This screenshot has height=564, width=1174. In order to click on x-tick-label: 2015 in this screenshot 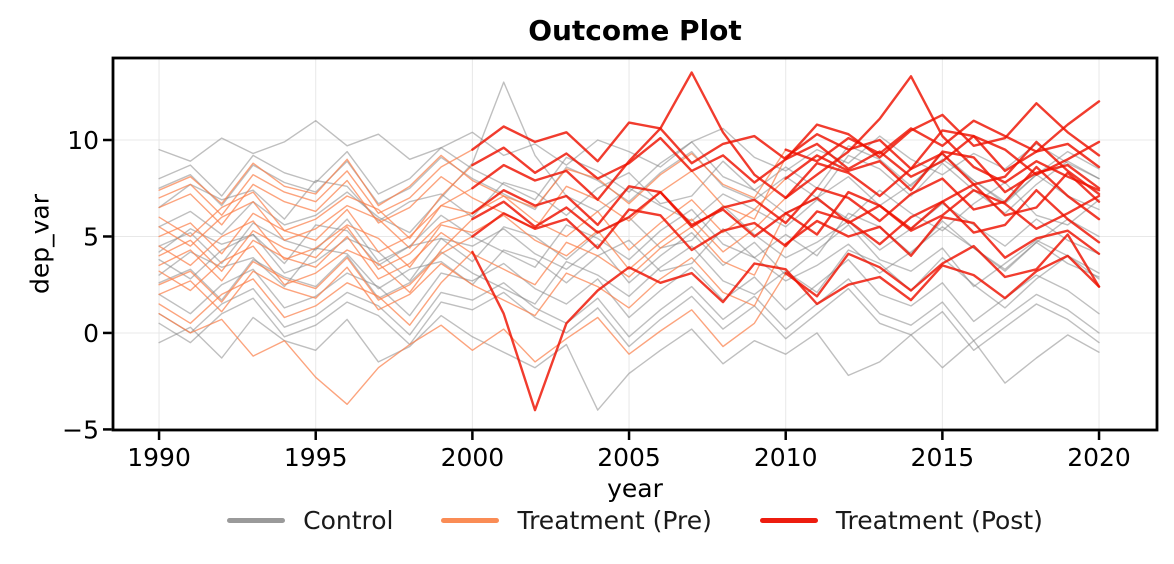, I will do `click(943, 457)`.